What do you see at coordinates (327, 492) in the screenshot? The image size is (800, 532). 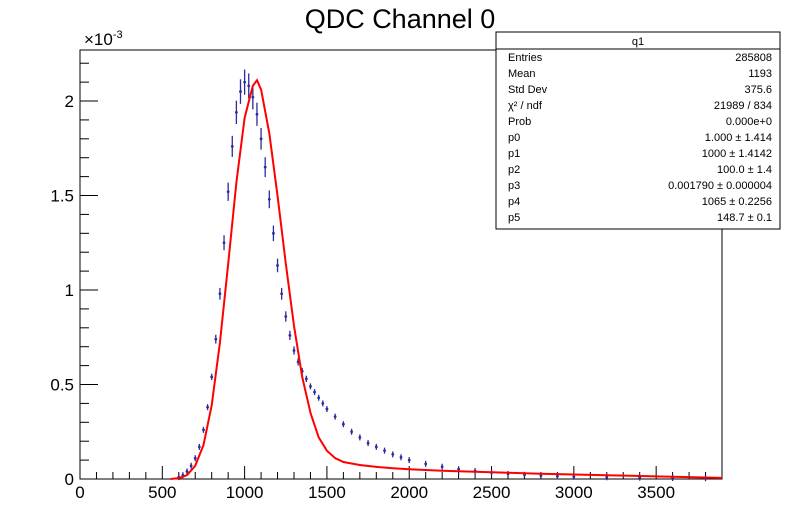 I see `x-tick-label: 1500` at bounding box center [327, 492].